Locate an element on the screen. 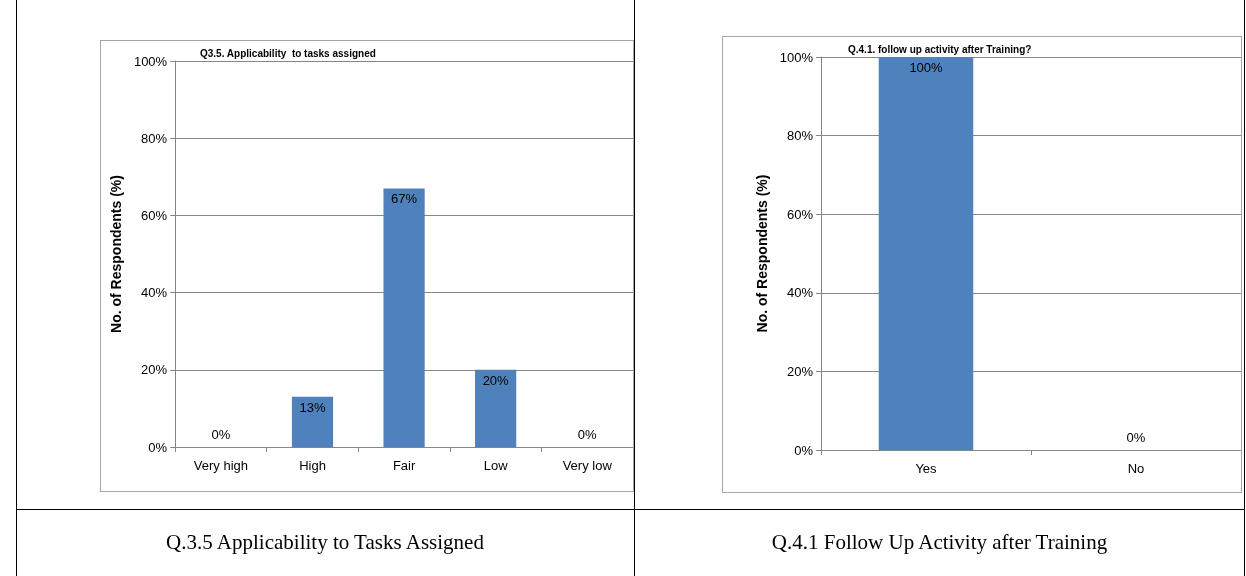 Image resolution: width=1246 pixels, height=576 pixels. chart-title: Q.4.1. follow up activity after Training? is located at coordinates (940, 49).